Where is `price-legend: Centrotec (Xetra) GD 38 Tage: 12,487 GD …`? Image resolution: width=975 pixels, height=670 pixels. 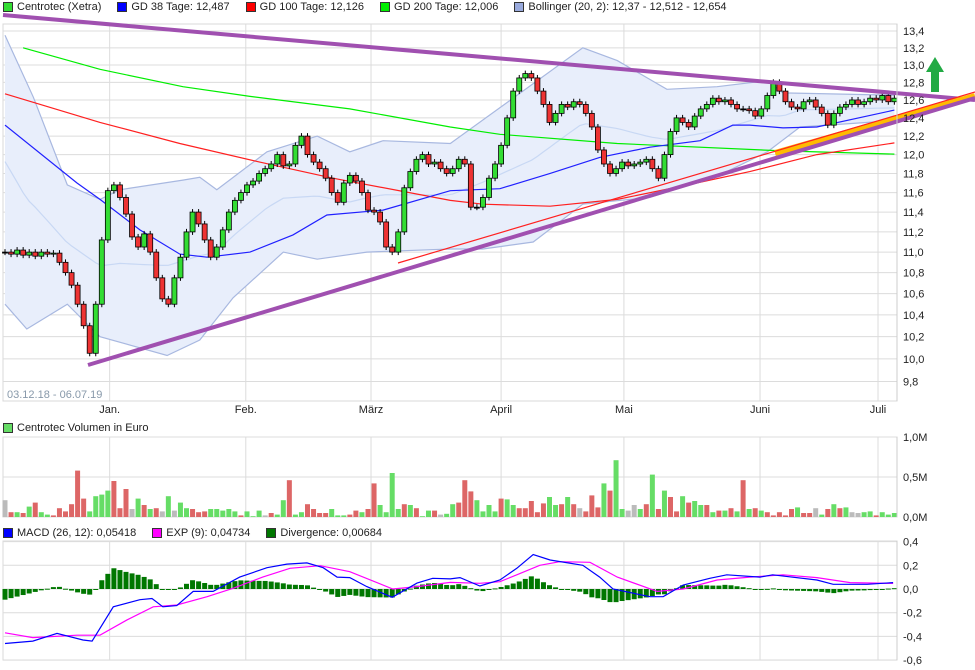
price-legend: Centrotec (Xetra) GD 38 Tage: 12,487 GD … is located at coordinates (373, 7).